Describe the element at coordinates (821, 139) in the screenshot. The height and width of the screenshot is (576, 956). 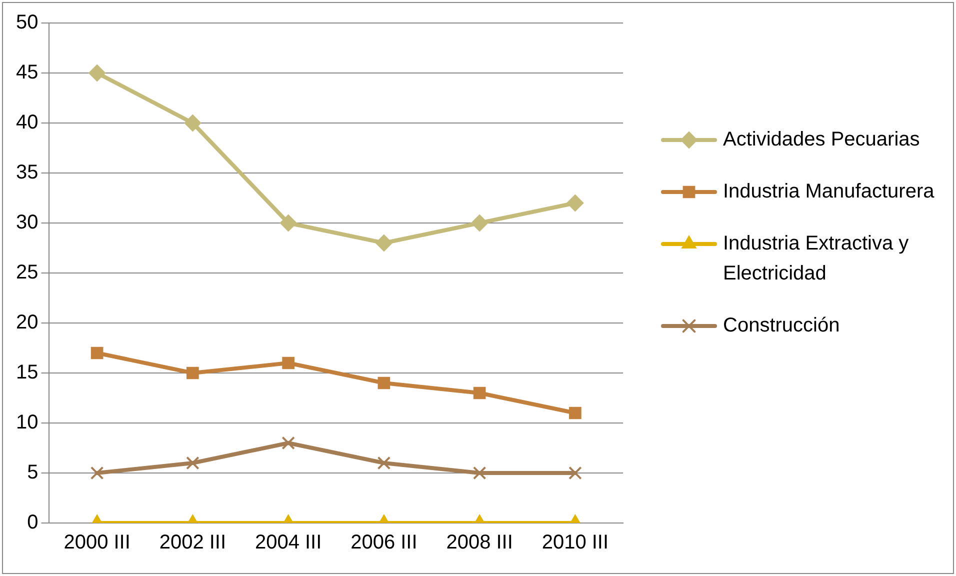
I see `legend-label: Actividades Pecuarias` at that location.